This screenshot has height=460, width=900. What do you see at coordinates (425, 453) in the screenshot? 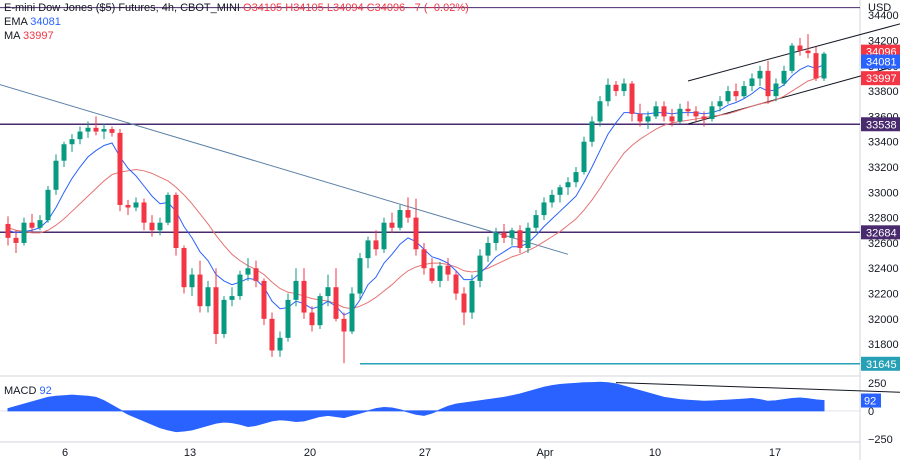
I see `x-tick-27: 27` at bounding box center [425, 453].